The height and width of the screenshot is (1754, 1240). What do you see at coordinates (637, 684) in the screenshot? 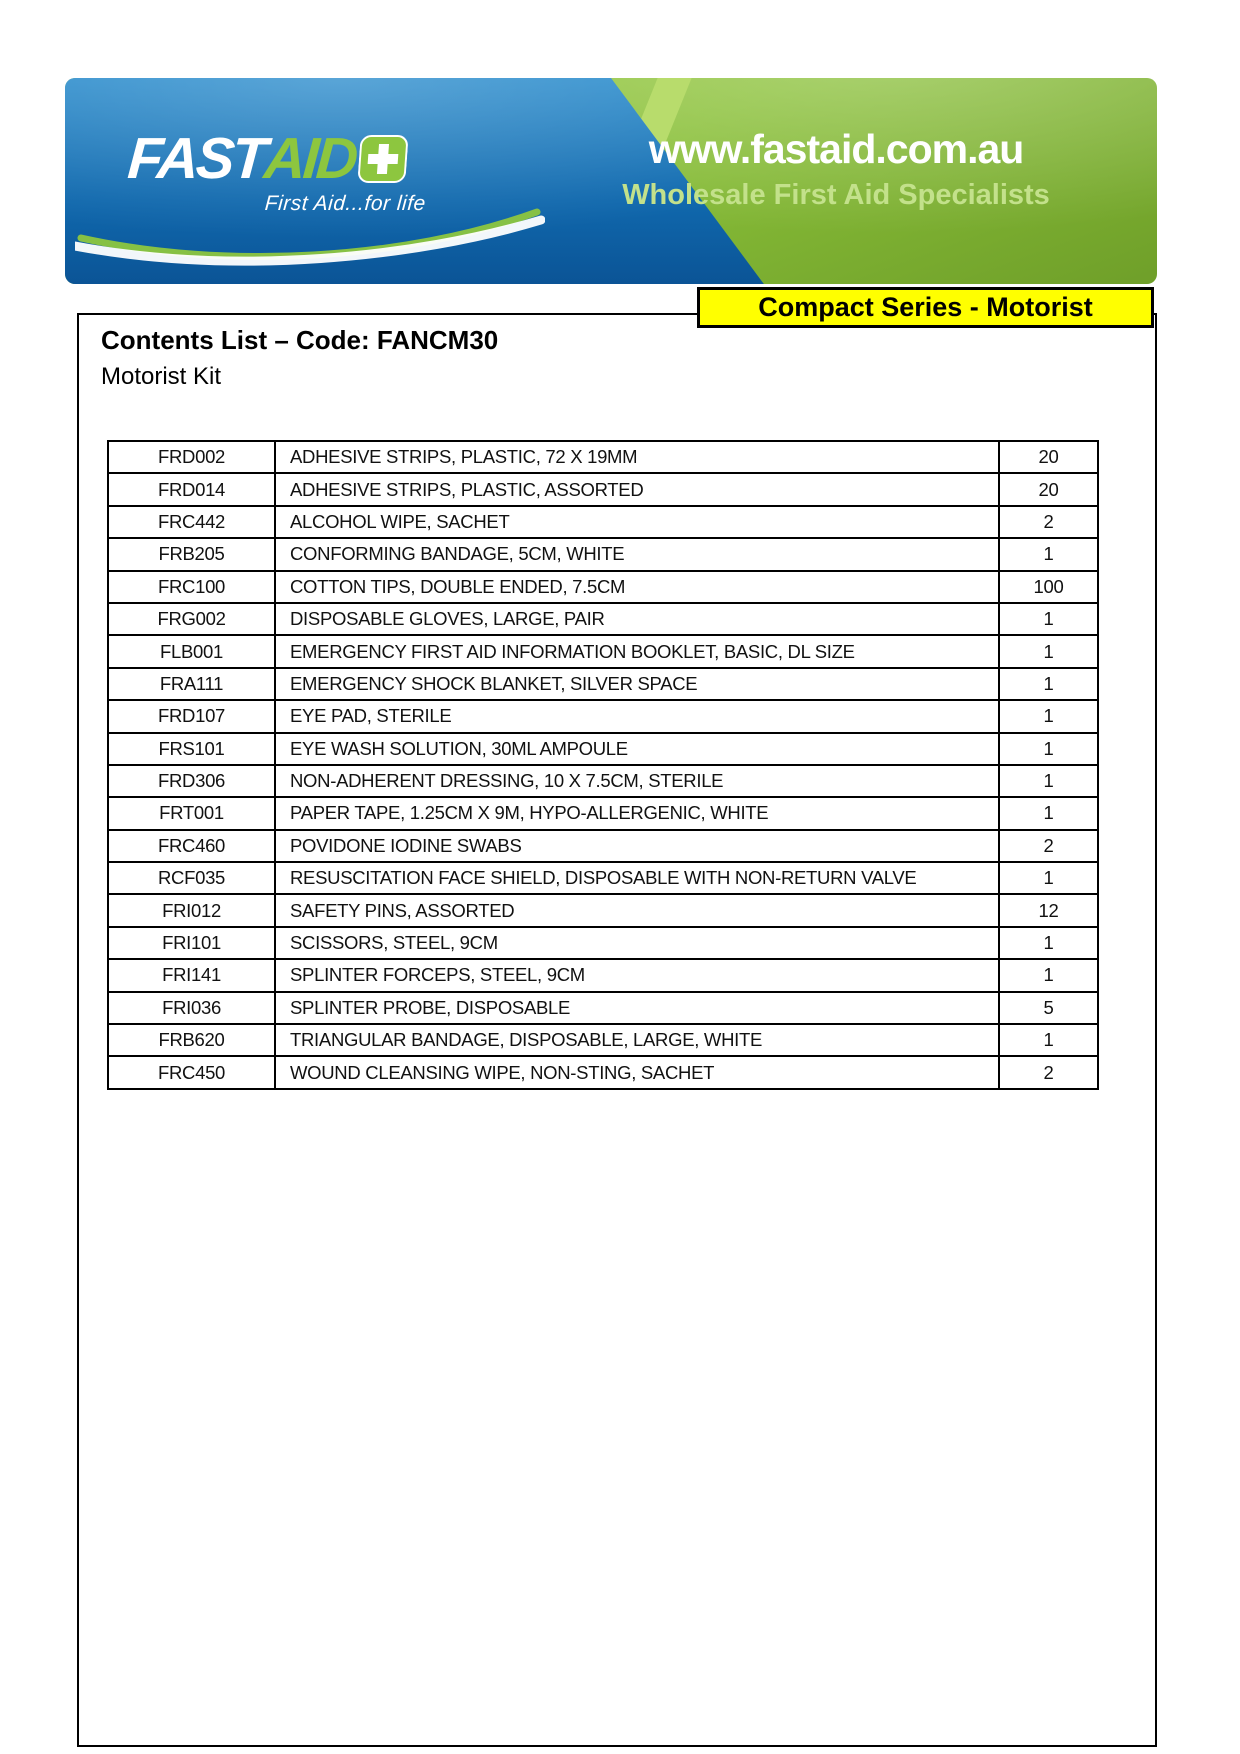
I see `cell-desc: EMERGENCY SHOCK BLANKET, SILVER SPACE` at bounding box center [637, 684].